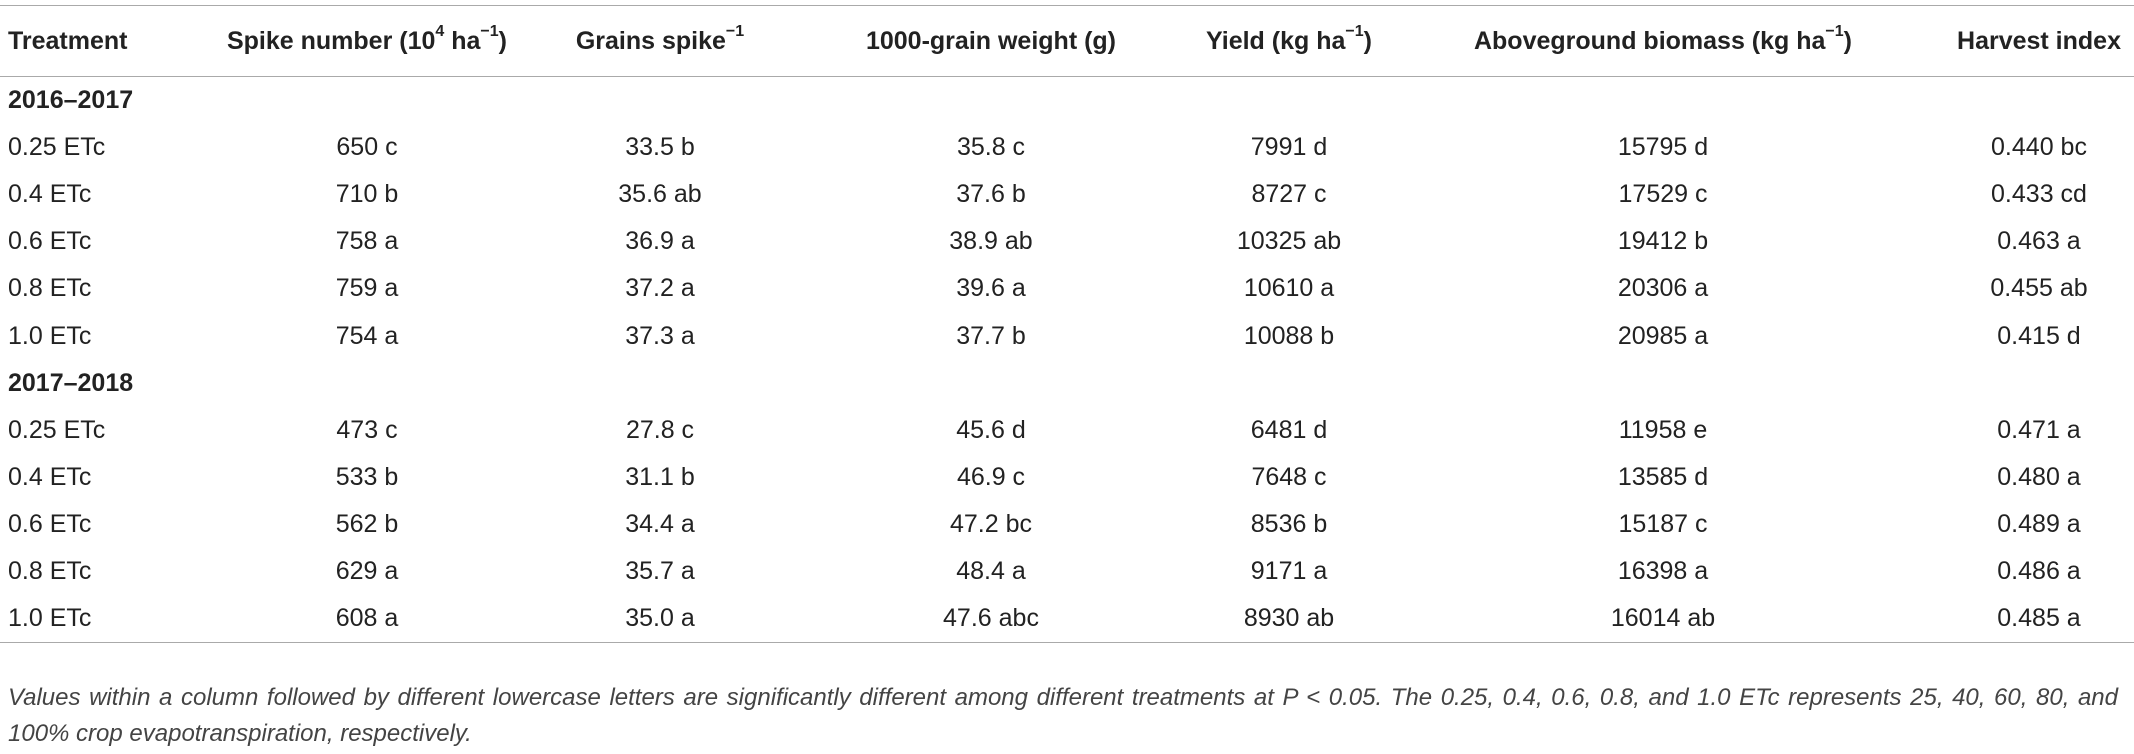 The width and height of the screenshot is (2134, 754). I want to click on cell: 19412 b, so click(1663, 241).